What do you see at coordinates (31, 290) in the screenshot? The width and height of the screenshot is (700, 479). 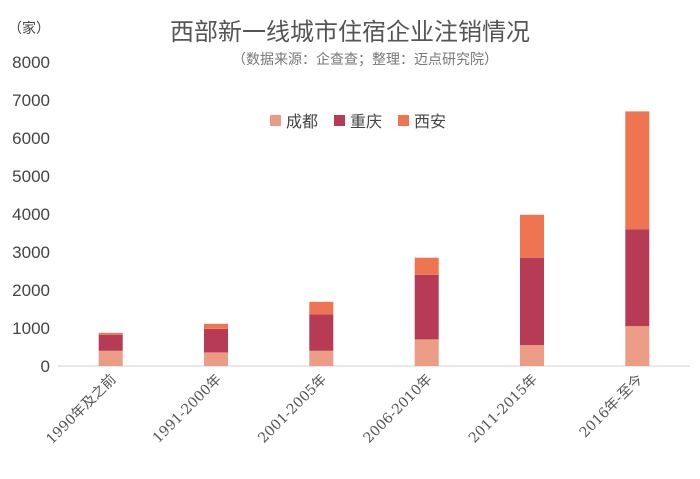 I see `y-tick-label: 2000` at bounding box center [31, 290].